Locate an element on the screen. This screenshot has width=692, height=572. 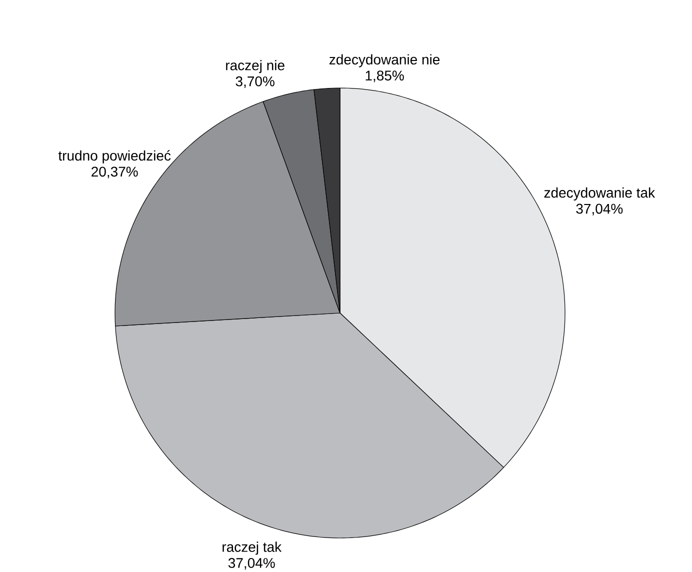
slice-label: zdecydowanie tak is located at coordinates (600, 194).